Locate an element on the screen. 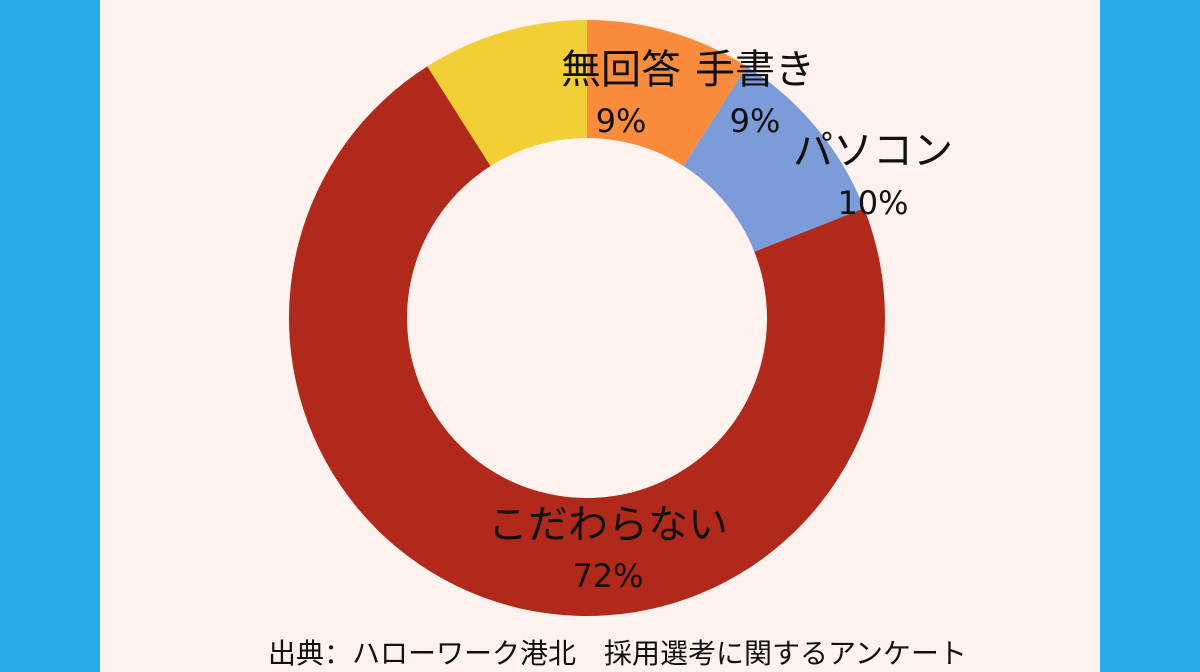 The image size is (1200, 672). slice-label-no-preference: こだわらない is located at coordinates (608, 525).